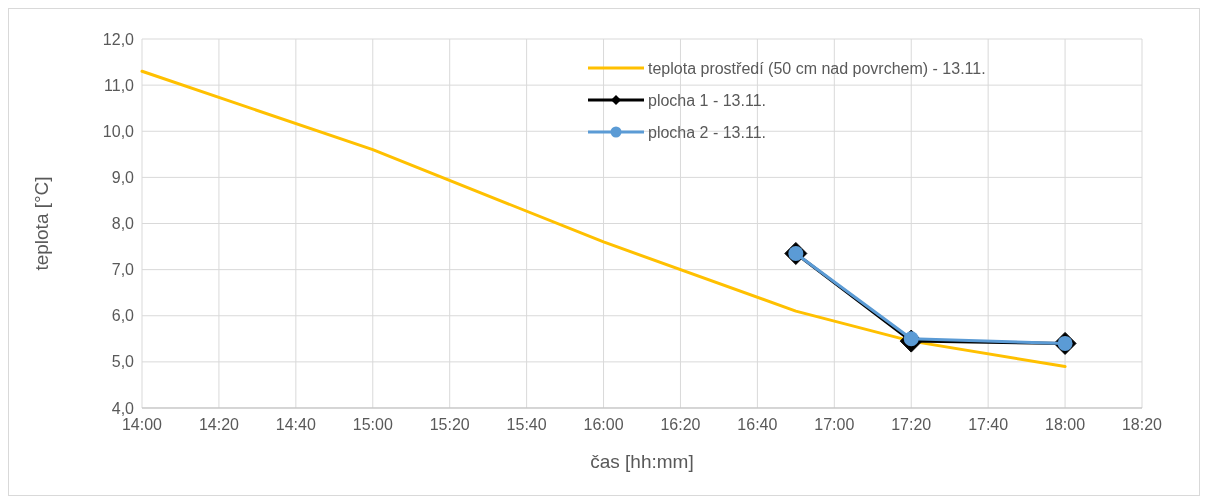  What do you see at coordinates (123, 316) in the screenshot?
I see `y-tick-label: 6,0` at bounding box center [123, 316].